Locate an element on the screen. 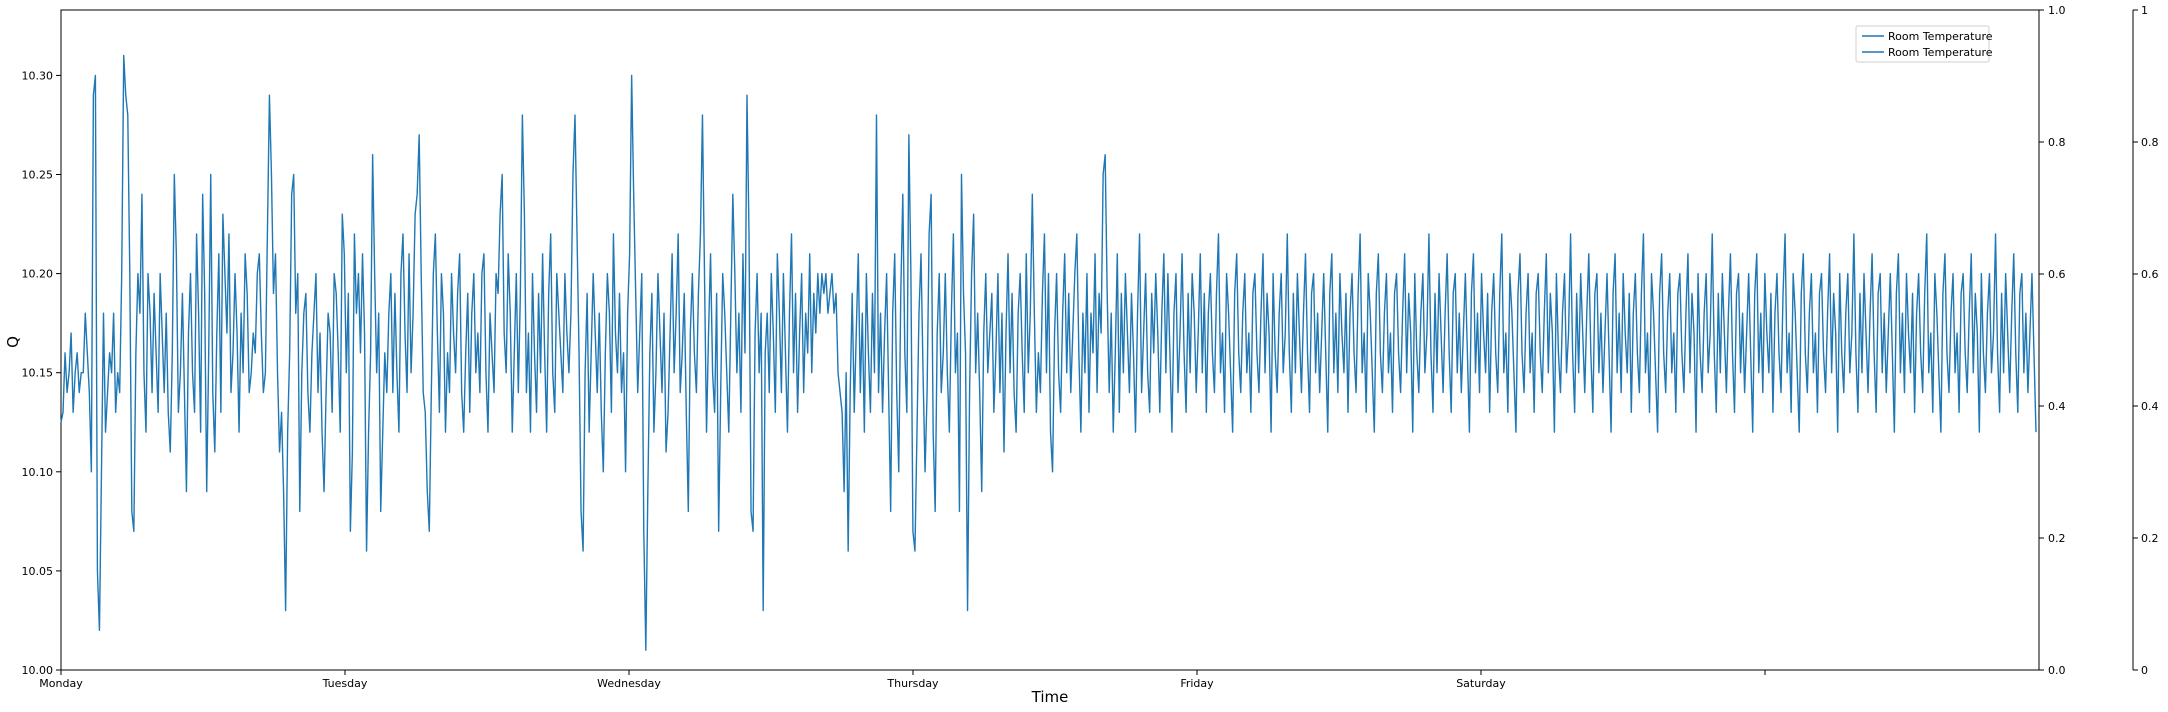 The width and height of the screenshot is (2168, 712). y-tick-label-right-5: 1.0 is located at coordinates (2057, 10).